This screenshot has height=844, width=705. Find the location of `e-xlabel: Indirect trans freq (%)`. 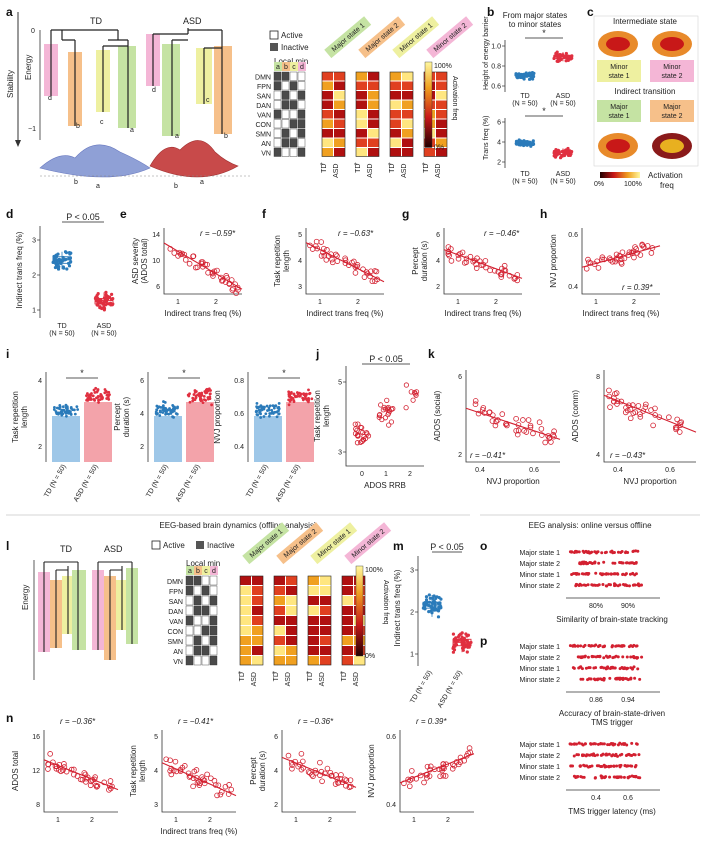

e-xlabel: Indirect trans freq (%) is located at coordinates (203, 313).